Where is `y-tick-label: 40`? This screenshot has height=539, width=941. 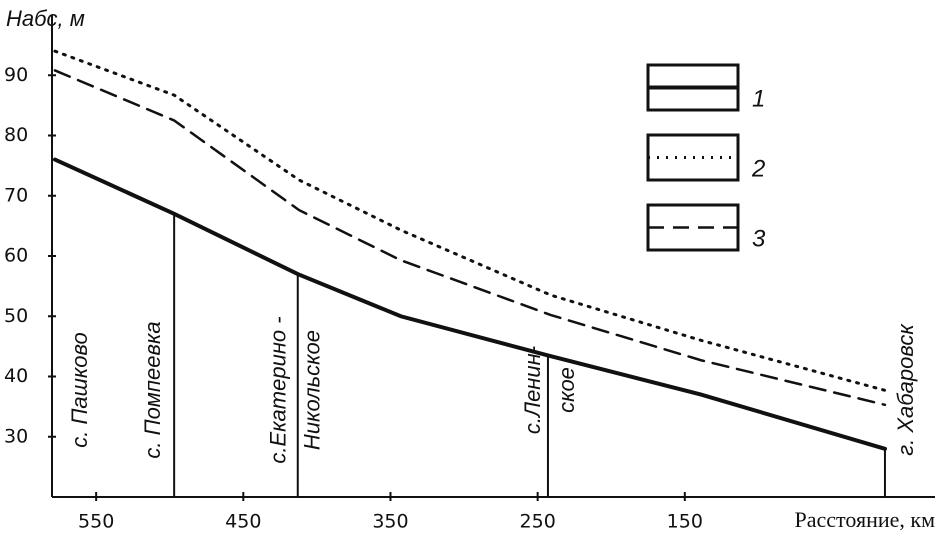
y-tick-label: 40 is located at coordinates (16, 376).